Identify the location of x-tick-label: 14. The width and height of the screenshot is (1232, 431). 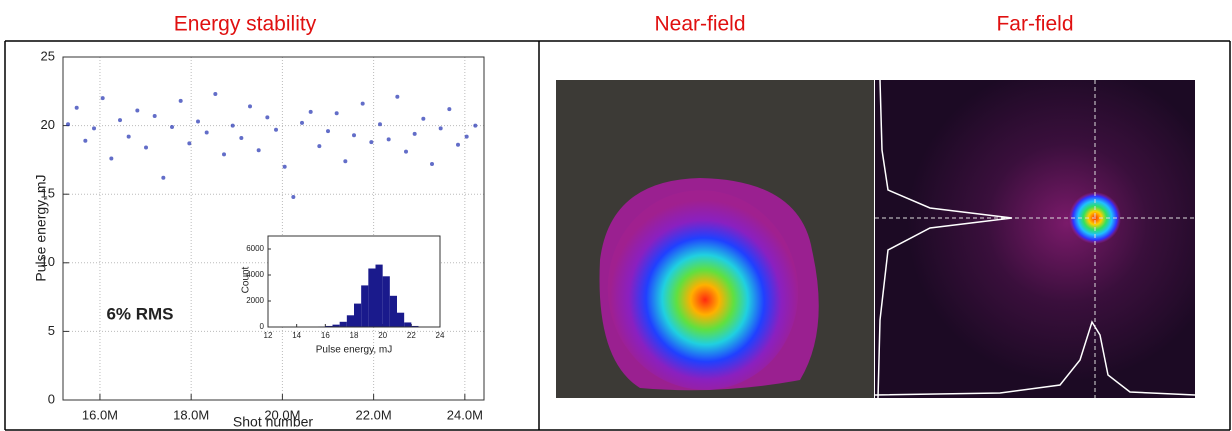
(296, 335).